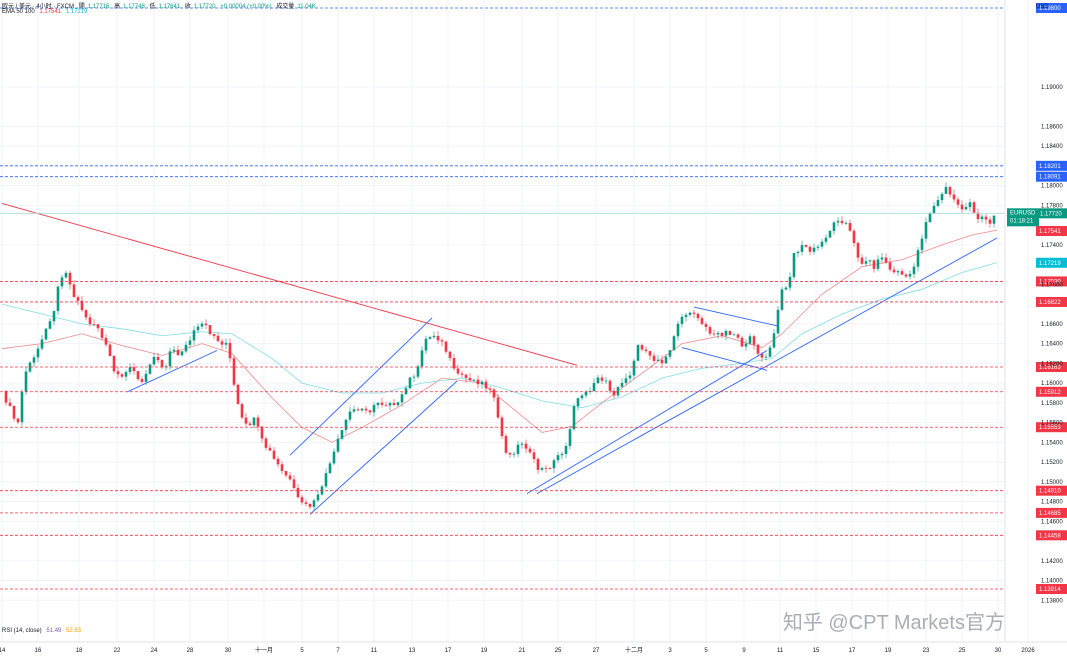 Image resolution: width=1067 pixels, height=663 pixels. What do you see at coordinates (412, 651) in the screenshot?
I see `x-tick-label: 13` at bounding box center [412, 651].